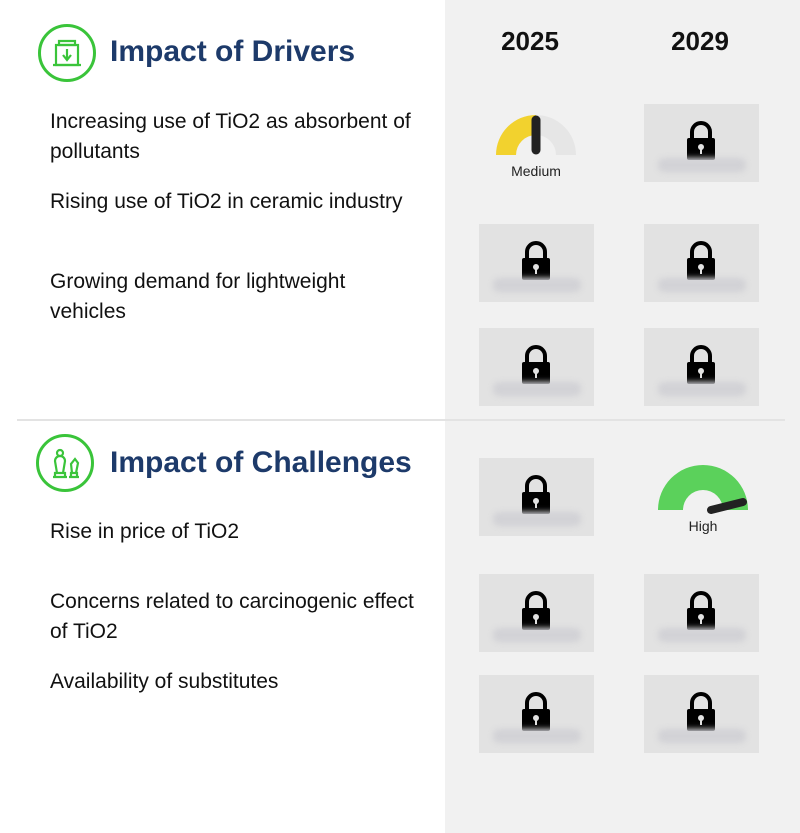  Describe the element at coordinates (703, 507) in the screenshot. I see `gauge-high: High` at that location.